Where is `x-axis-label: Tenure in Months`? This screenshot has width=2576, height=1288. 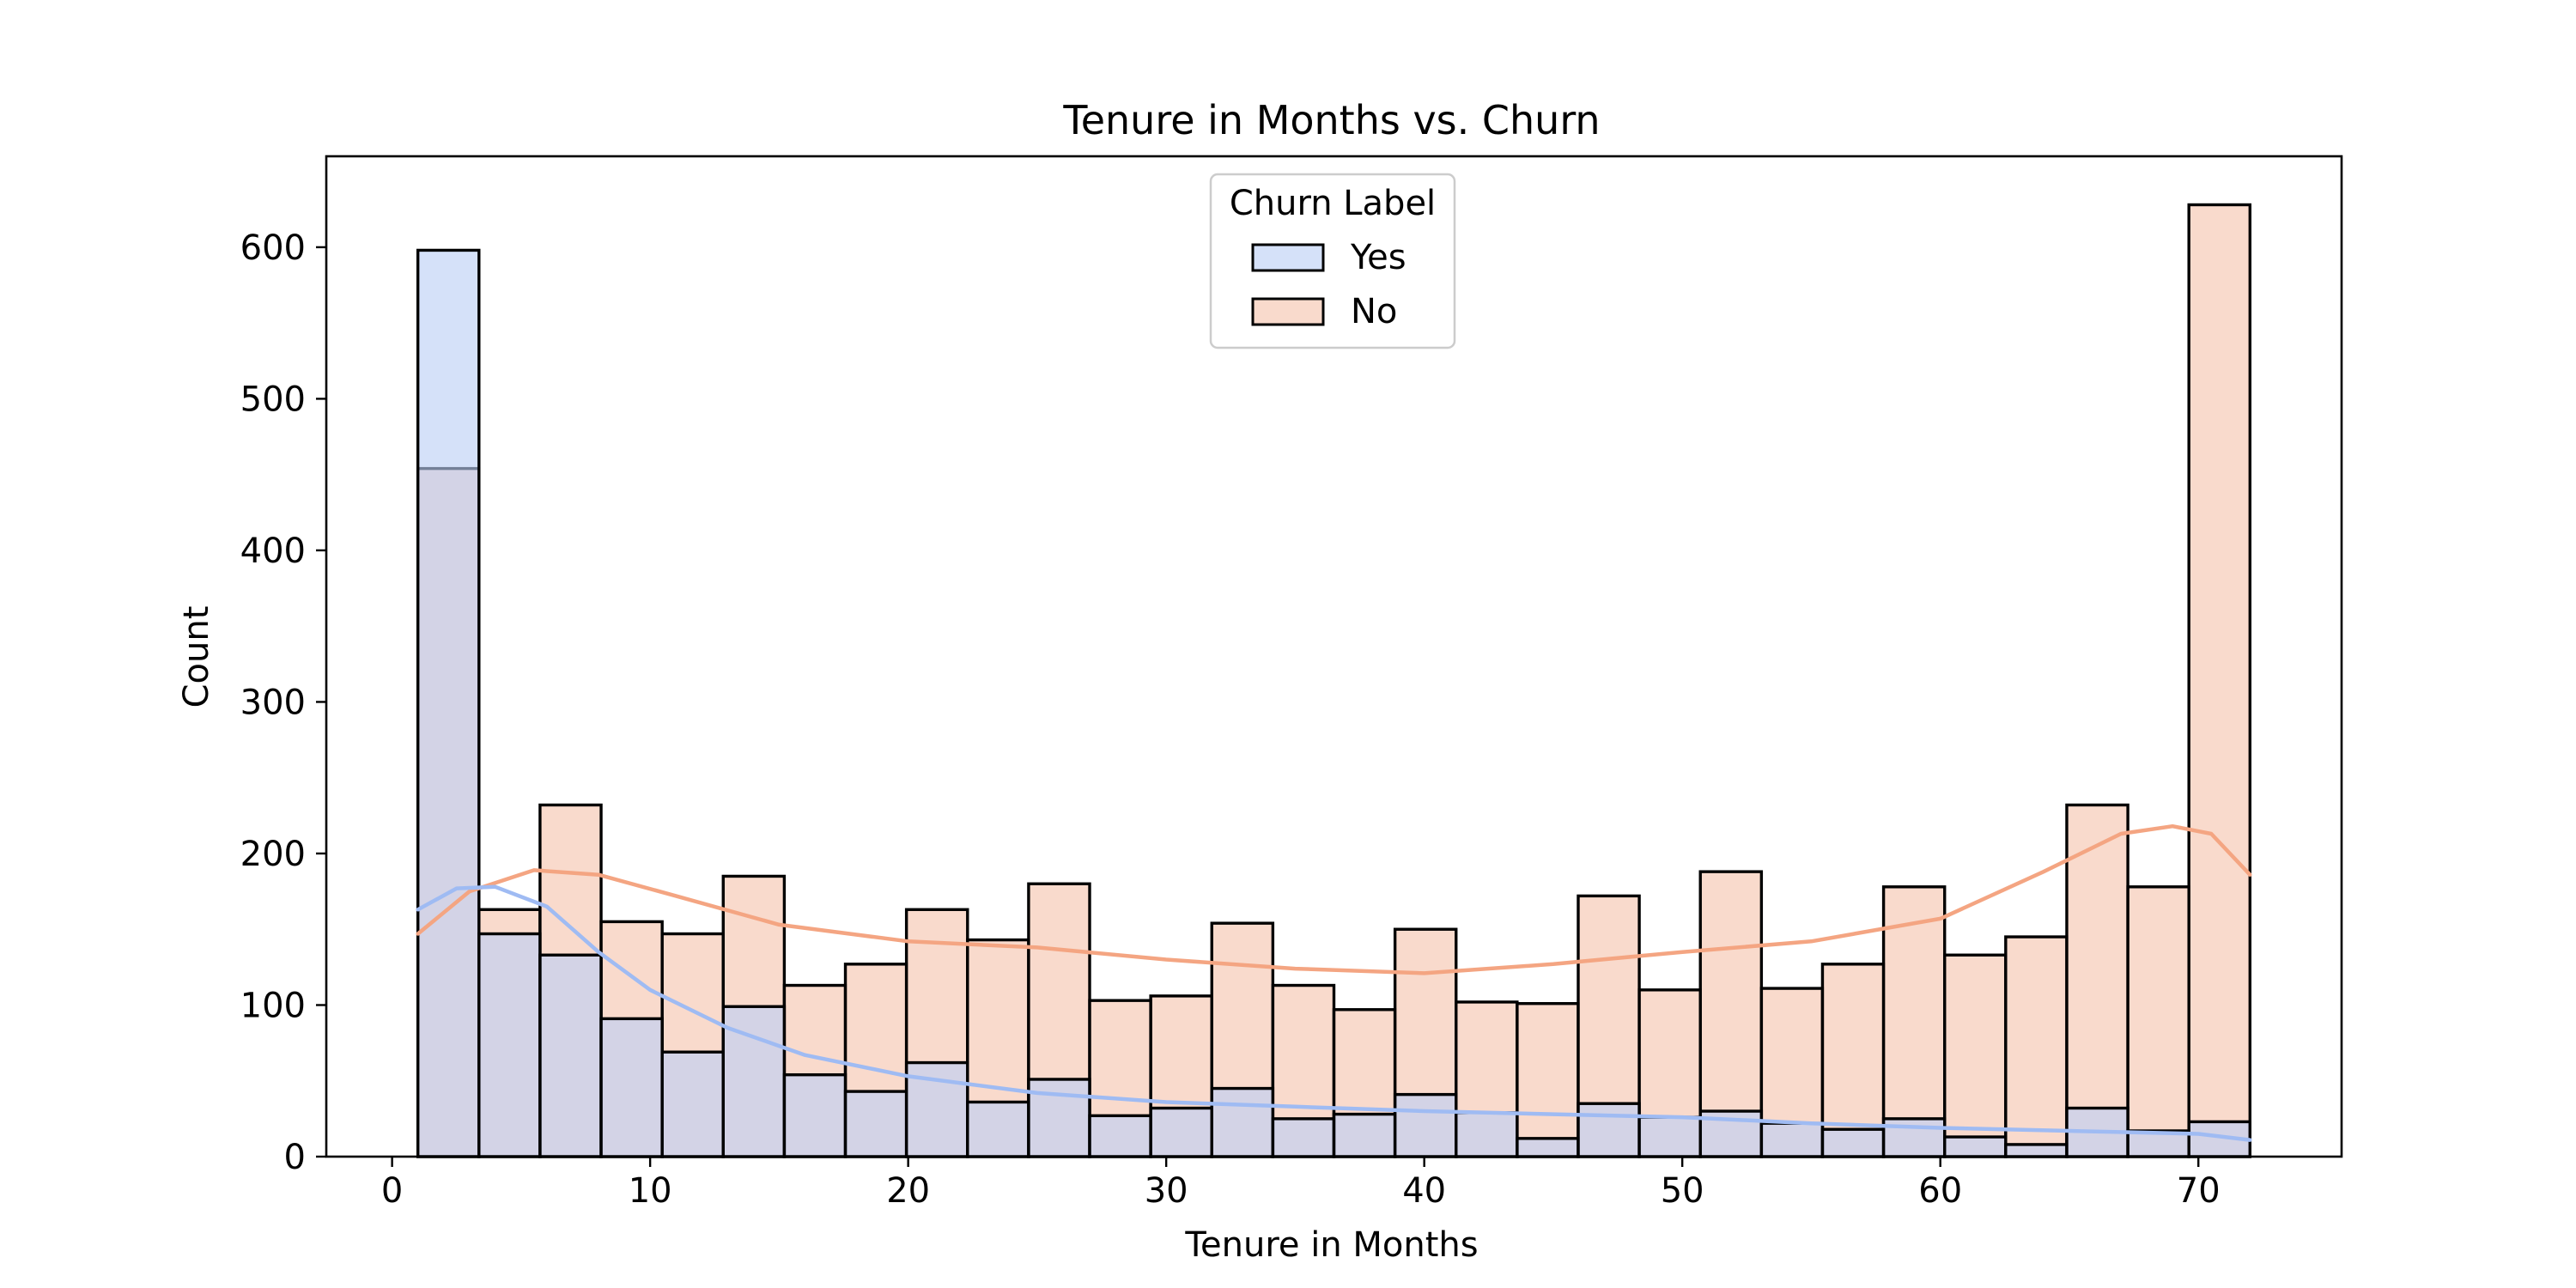 x-axis-label: Tenure in Months is located at coordinates (1331, 1245).